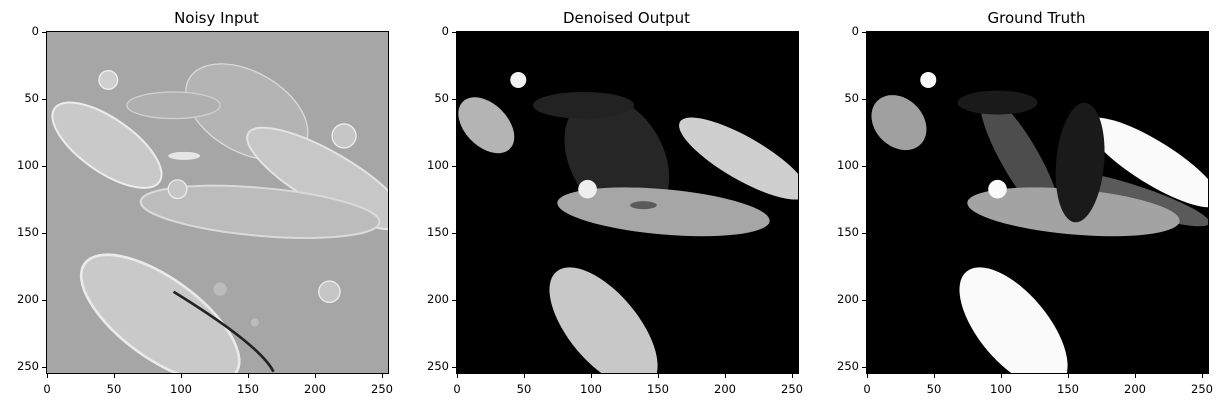 This screenshot has width=1224, height=407. What do you see at coordinates (626, 18) in the screenshot?
I see `panel-title: Denoised Output` at bounding box center [626, 18].